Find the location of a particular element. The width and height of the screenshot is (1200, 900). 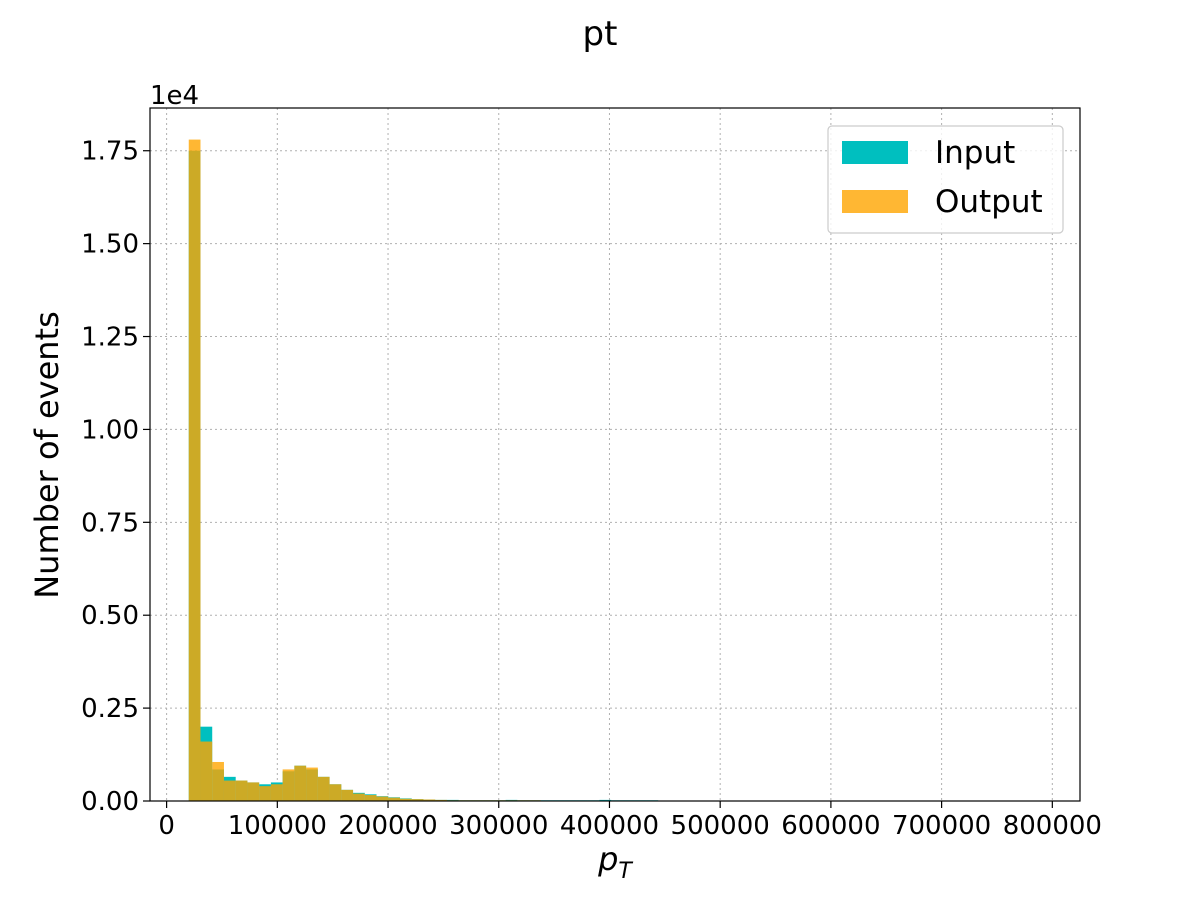

x-axis-label-base: p is located at coordinates (607, 859).